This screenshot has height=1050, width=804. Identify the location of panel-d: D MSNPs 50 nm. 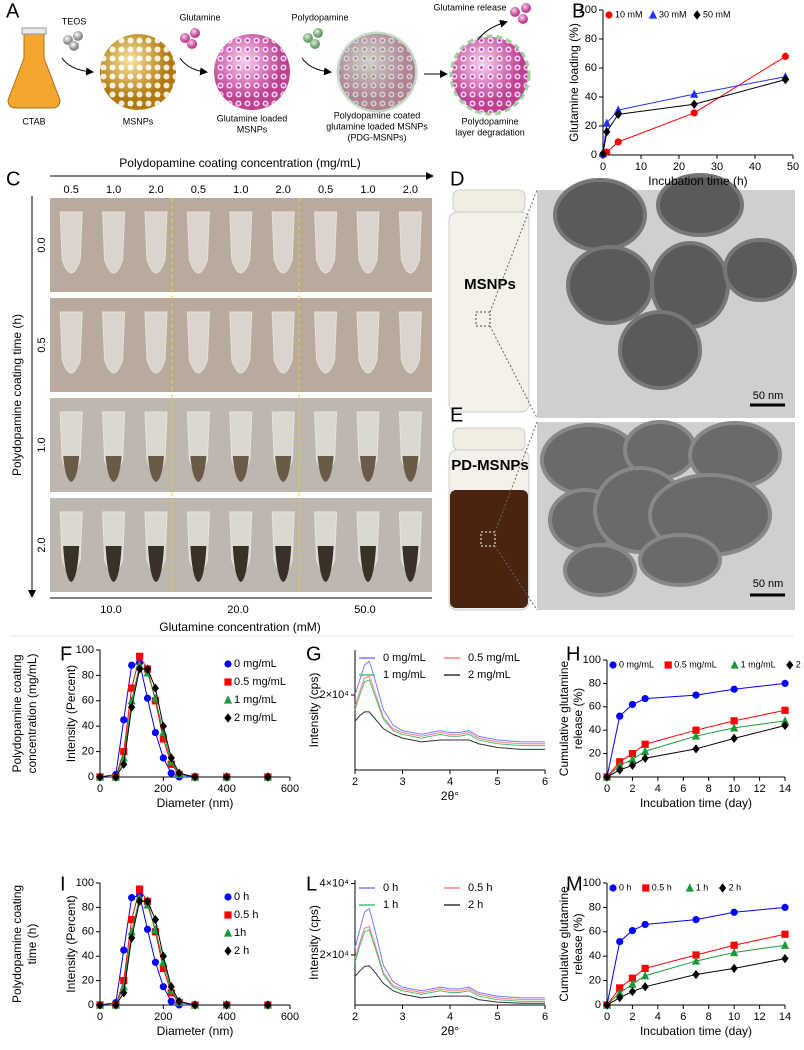
(622, 293).